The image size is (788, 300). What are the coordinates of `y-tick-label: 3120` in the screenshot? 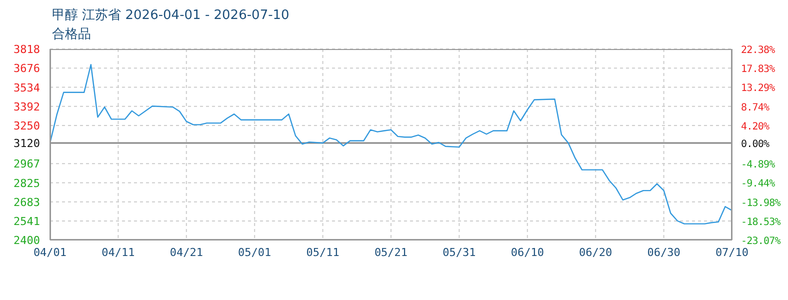 It's located at (27, 143).